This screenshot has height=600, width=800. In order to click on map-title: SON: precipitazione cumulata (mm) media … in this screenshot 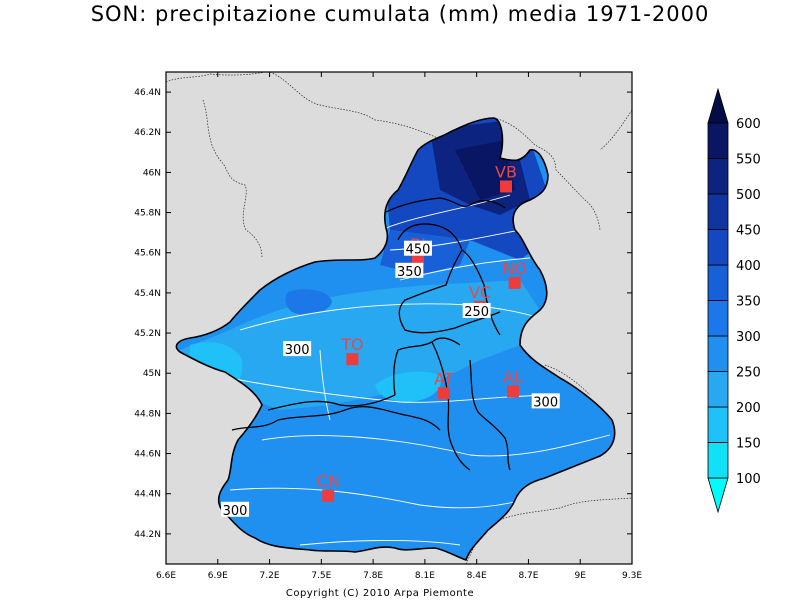, I will do `click(400, 14)`.